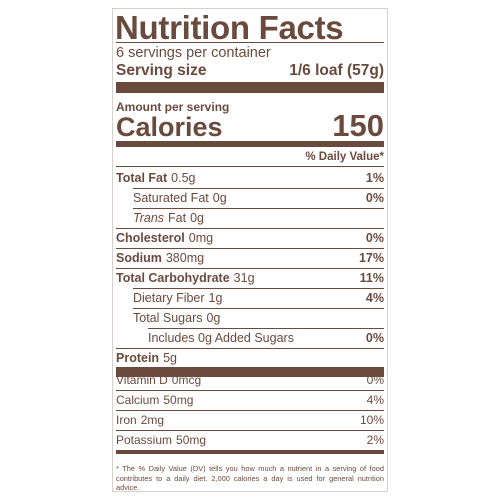 The image size is (500, 500). I want to click on nutrient-name: Includes 0g Added Sugars, so click(221, 337).